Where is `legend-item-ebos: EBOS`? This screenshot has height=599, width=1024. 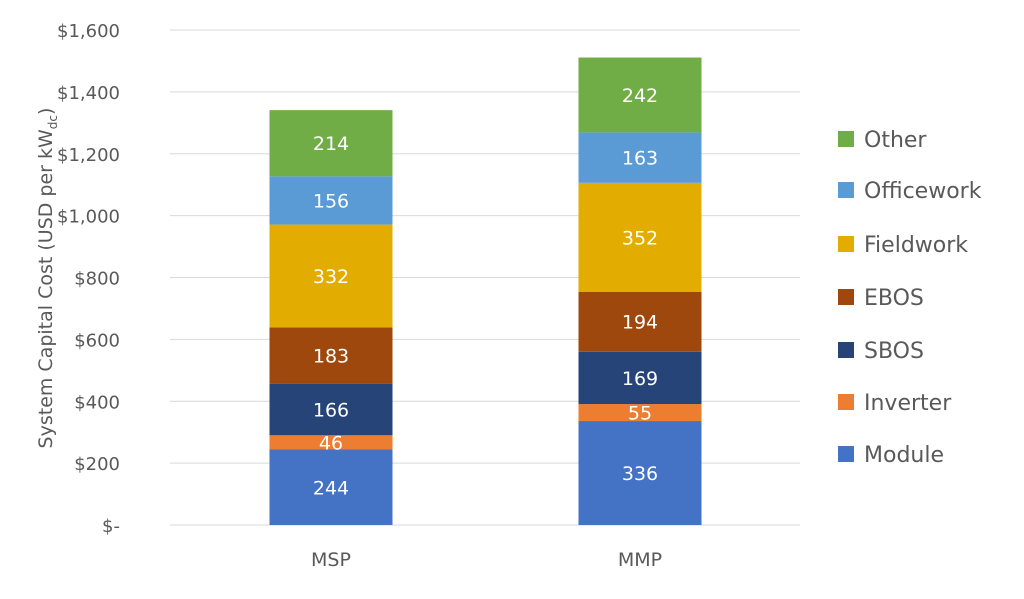
legend-item-ebos: EBOS is located at coordinates (881, 298).